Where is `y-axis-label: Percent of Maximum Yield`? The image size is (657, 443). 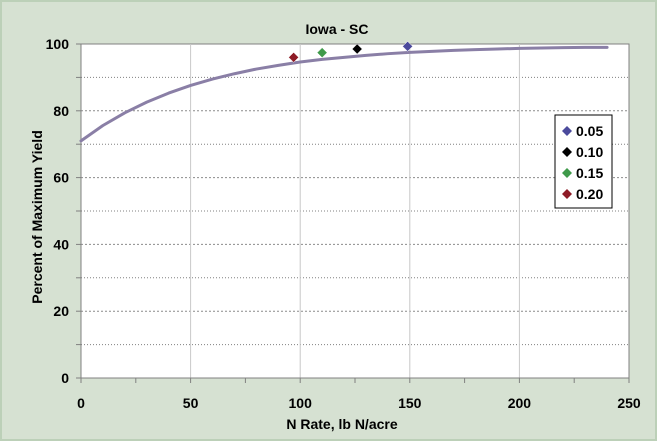 y-axis-label: Percent of Maximum Yield is located at coordinates (37, 217).